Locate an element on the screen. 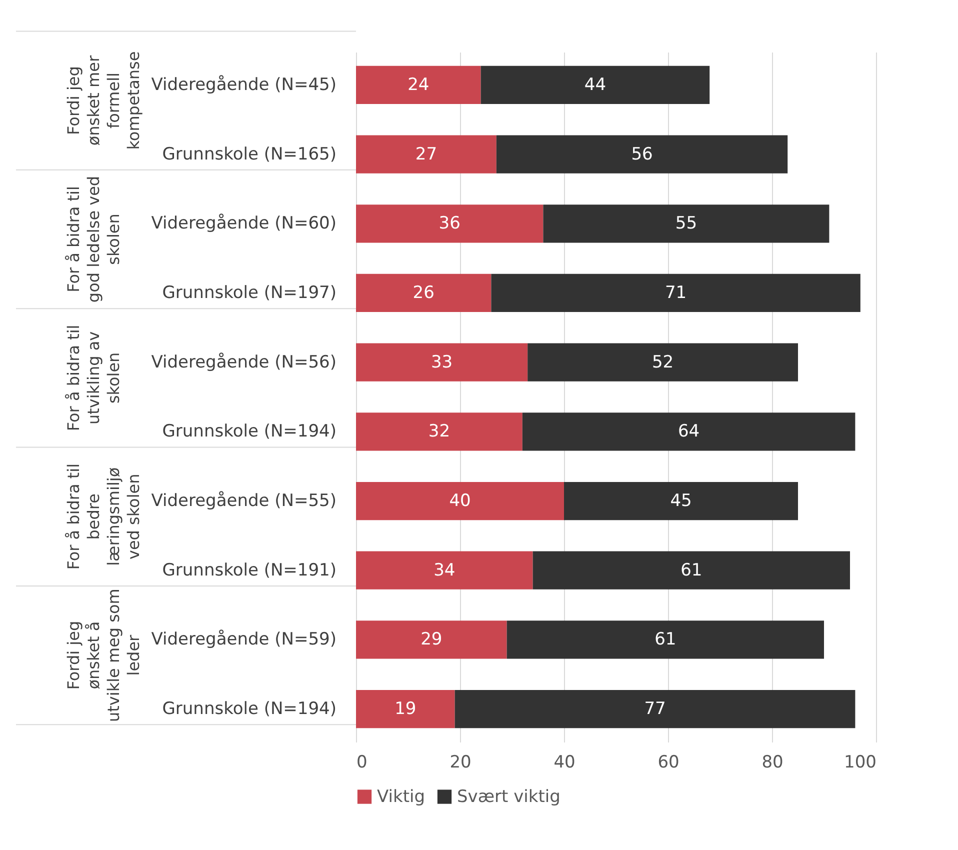 This screenshot has height=850, width=958. y-tick-label: Videregående (N=60) is located at coordinates (243, 224).